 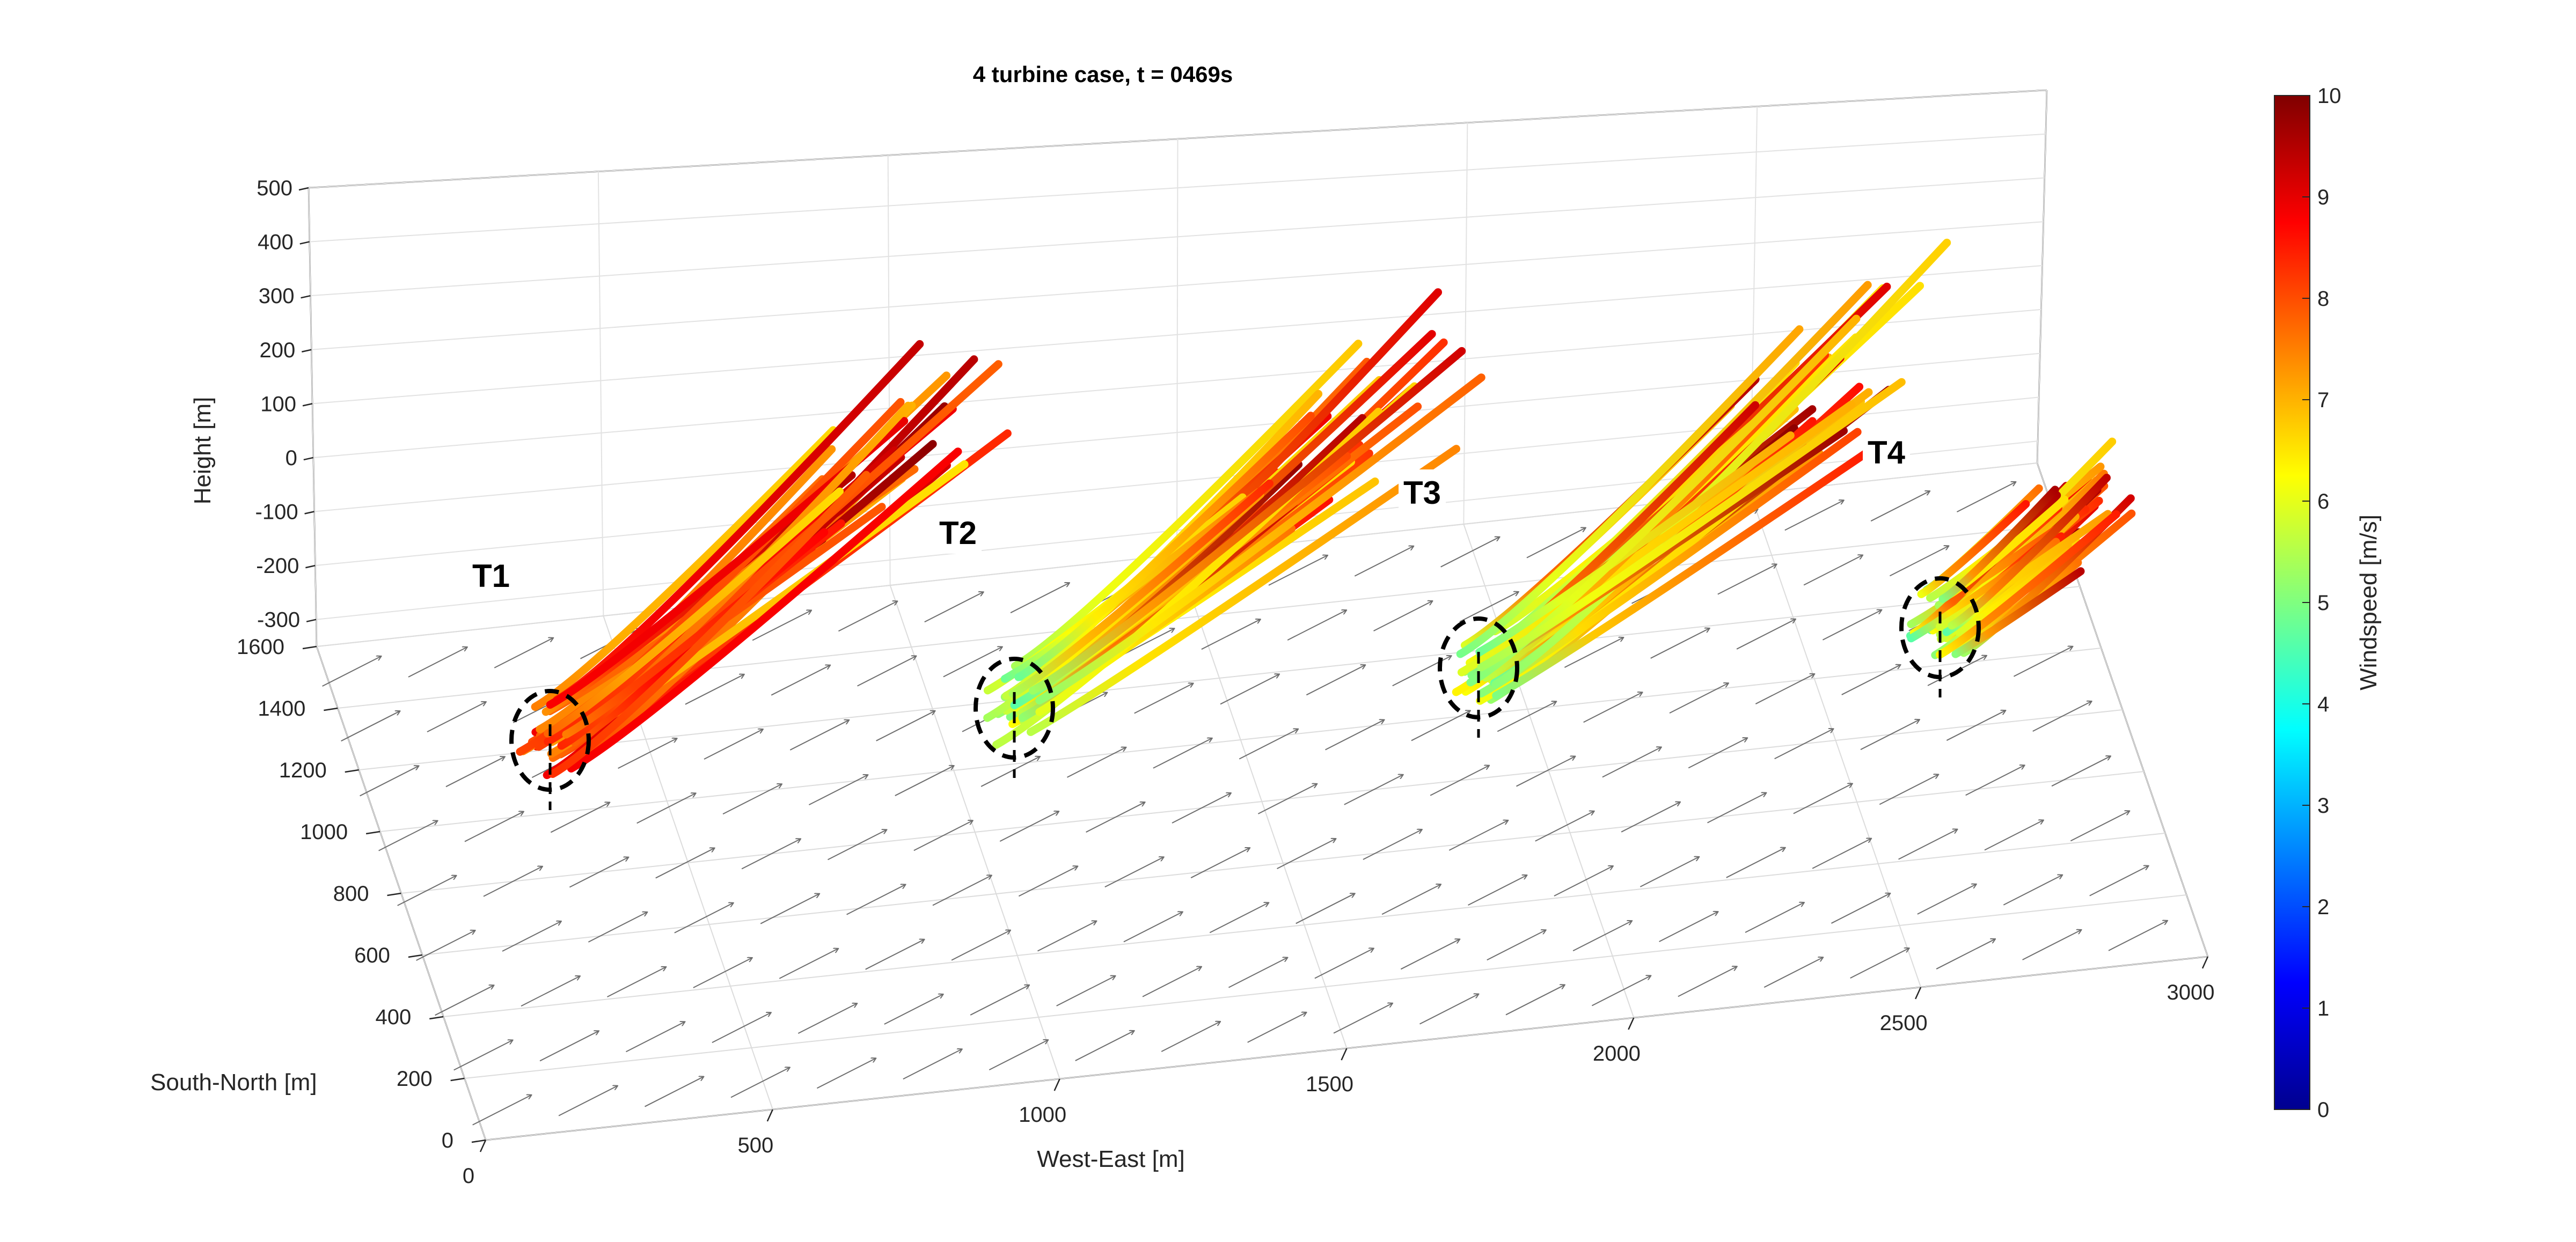 I want to click on x-tick-label: 1000, so click(x=1042, y=1115).